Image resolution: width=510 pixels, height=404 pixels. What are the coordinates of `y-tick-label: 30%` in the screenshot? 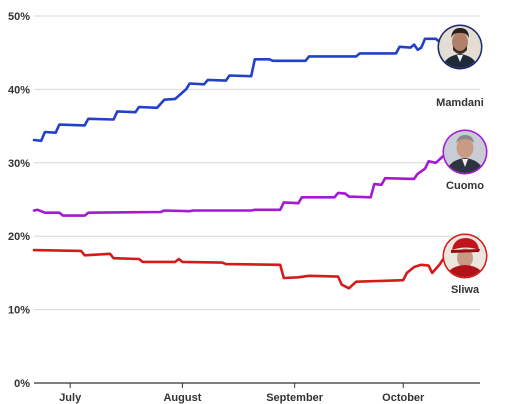 It's located at (19, 164).